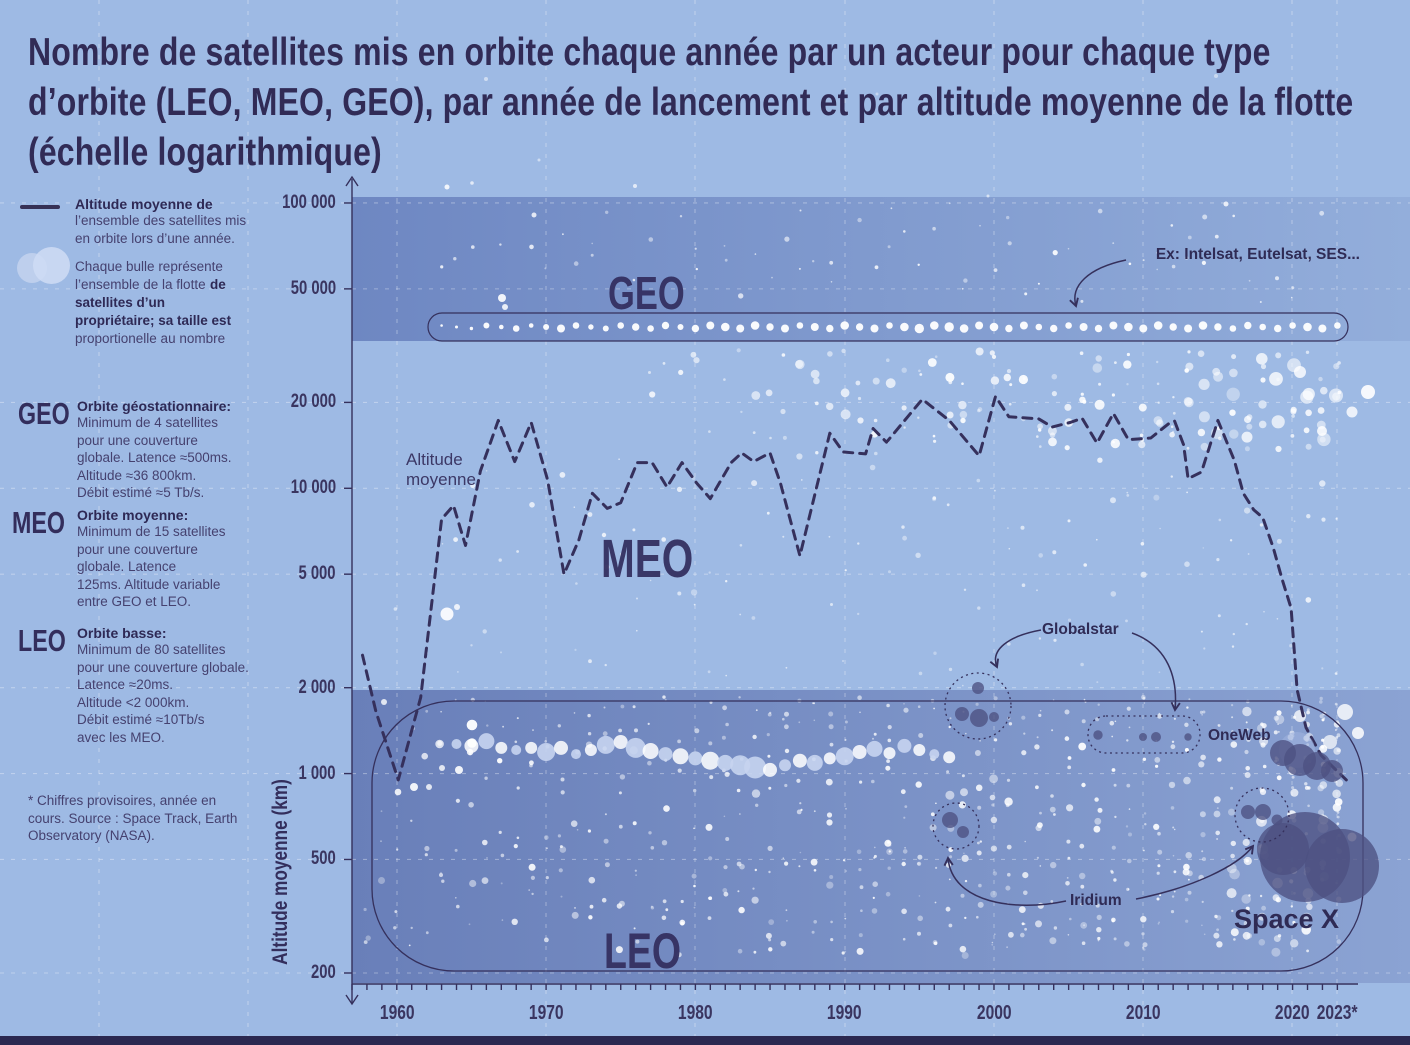  What do you see at coordinates (1099, 582) in the screenshot?
I see `annotation-arrows` at bounding box center [1099, 582].